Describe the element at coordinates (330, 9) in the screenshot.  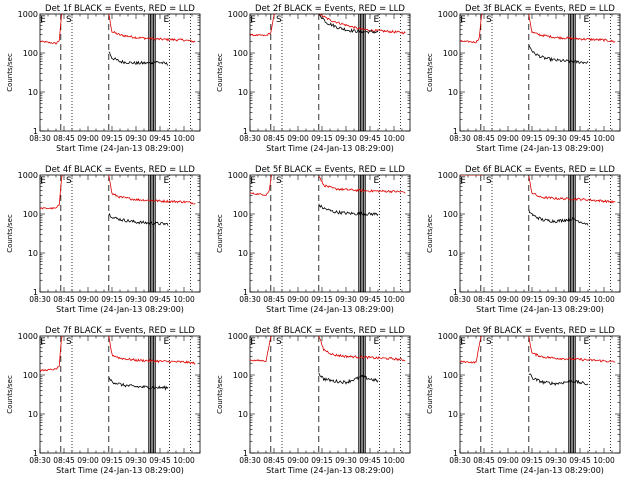
I see `panel-title: Det 2f BLACK = Events, RED = LLD` at that location.